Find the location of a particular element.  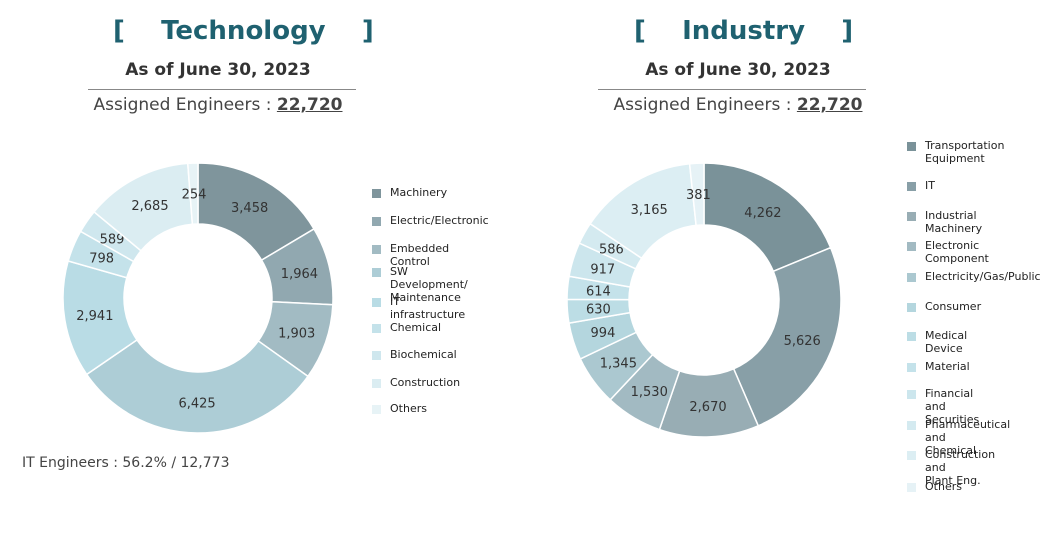

technology-assigned-label: Assigned Engineers : is located at coordinates (185, 105).